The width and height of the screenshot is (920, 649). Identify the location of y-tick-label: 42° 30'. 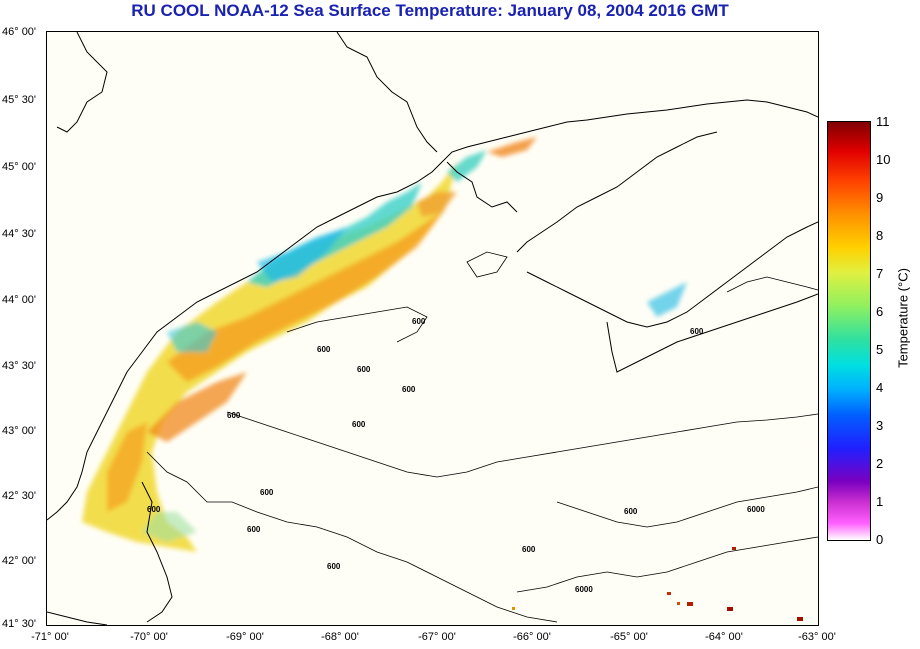
(19, 496).